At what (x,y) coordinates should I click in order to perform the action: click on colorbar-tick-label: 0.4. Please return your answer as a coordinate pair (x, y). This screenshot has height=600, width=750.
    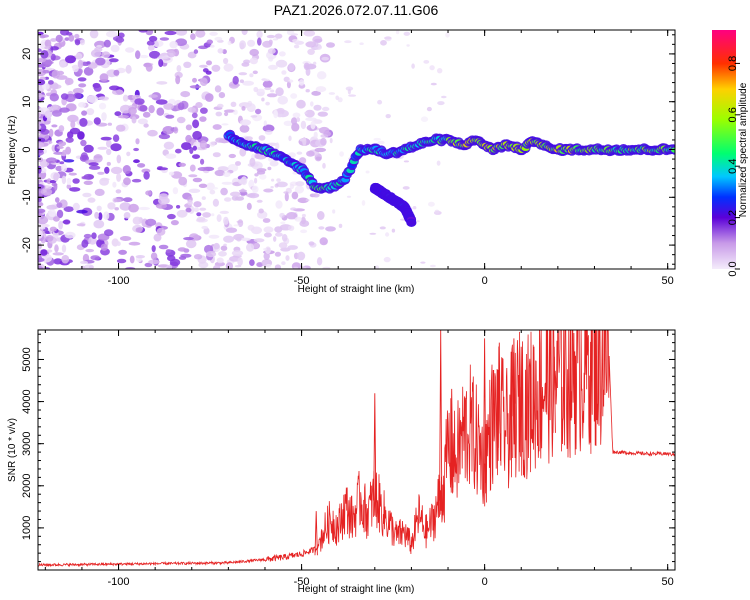
    Looking at the image, I should click on (733, 166).